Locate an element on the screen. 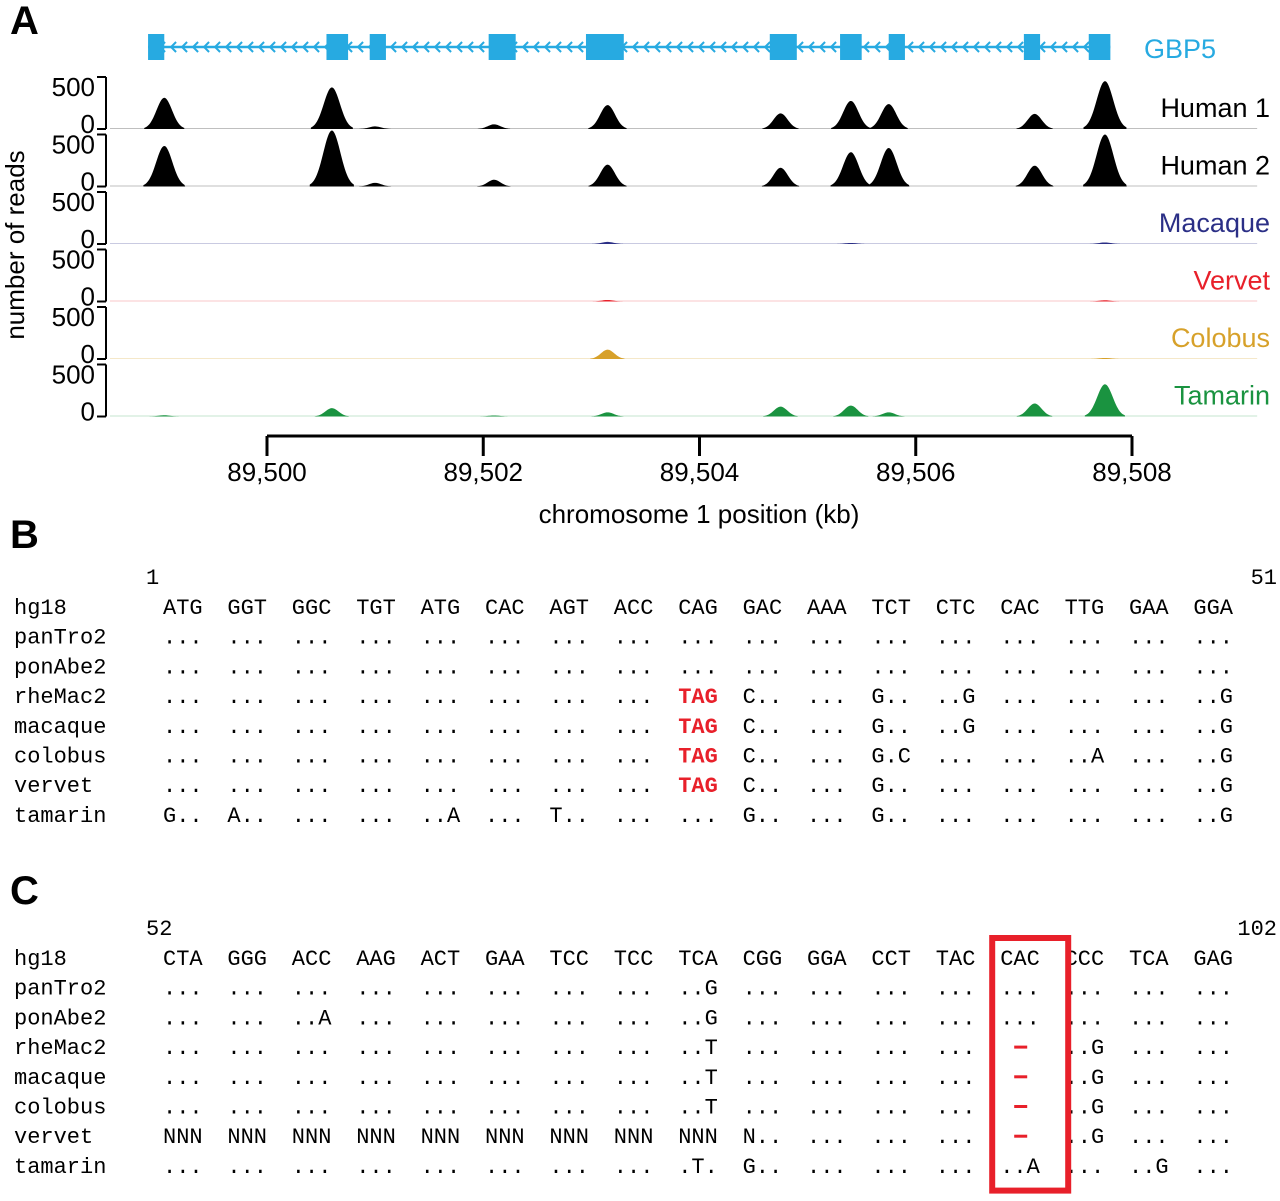 The image size is (1280, 1201). codon: TTG is located at coordinates (1085, 608).